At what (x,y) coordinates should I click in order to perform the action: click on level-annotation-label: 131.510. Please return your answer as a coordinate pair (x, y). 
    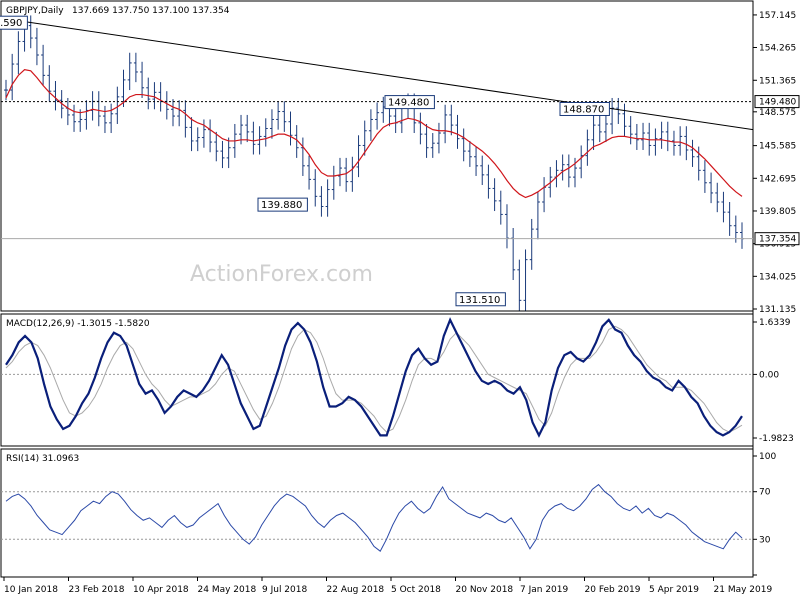
    Looking at the image, I should click on (479, 300).